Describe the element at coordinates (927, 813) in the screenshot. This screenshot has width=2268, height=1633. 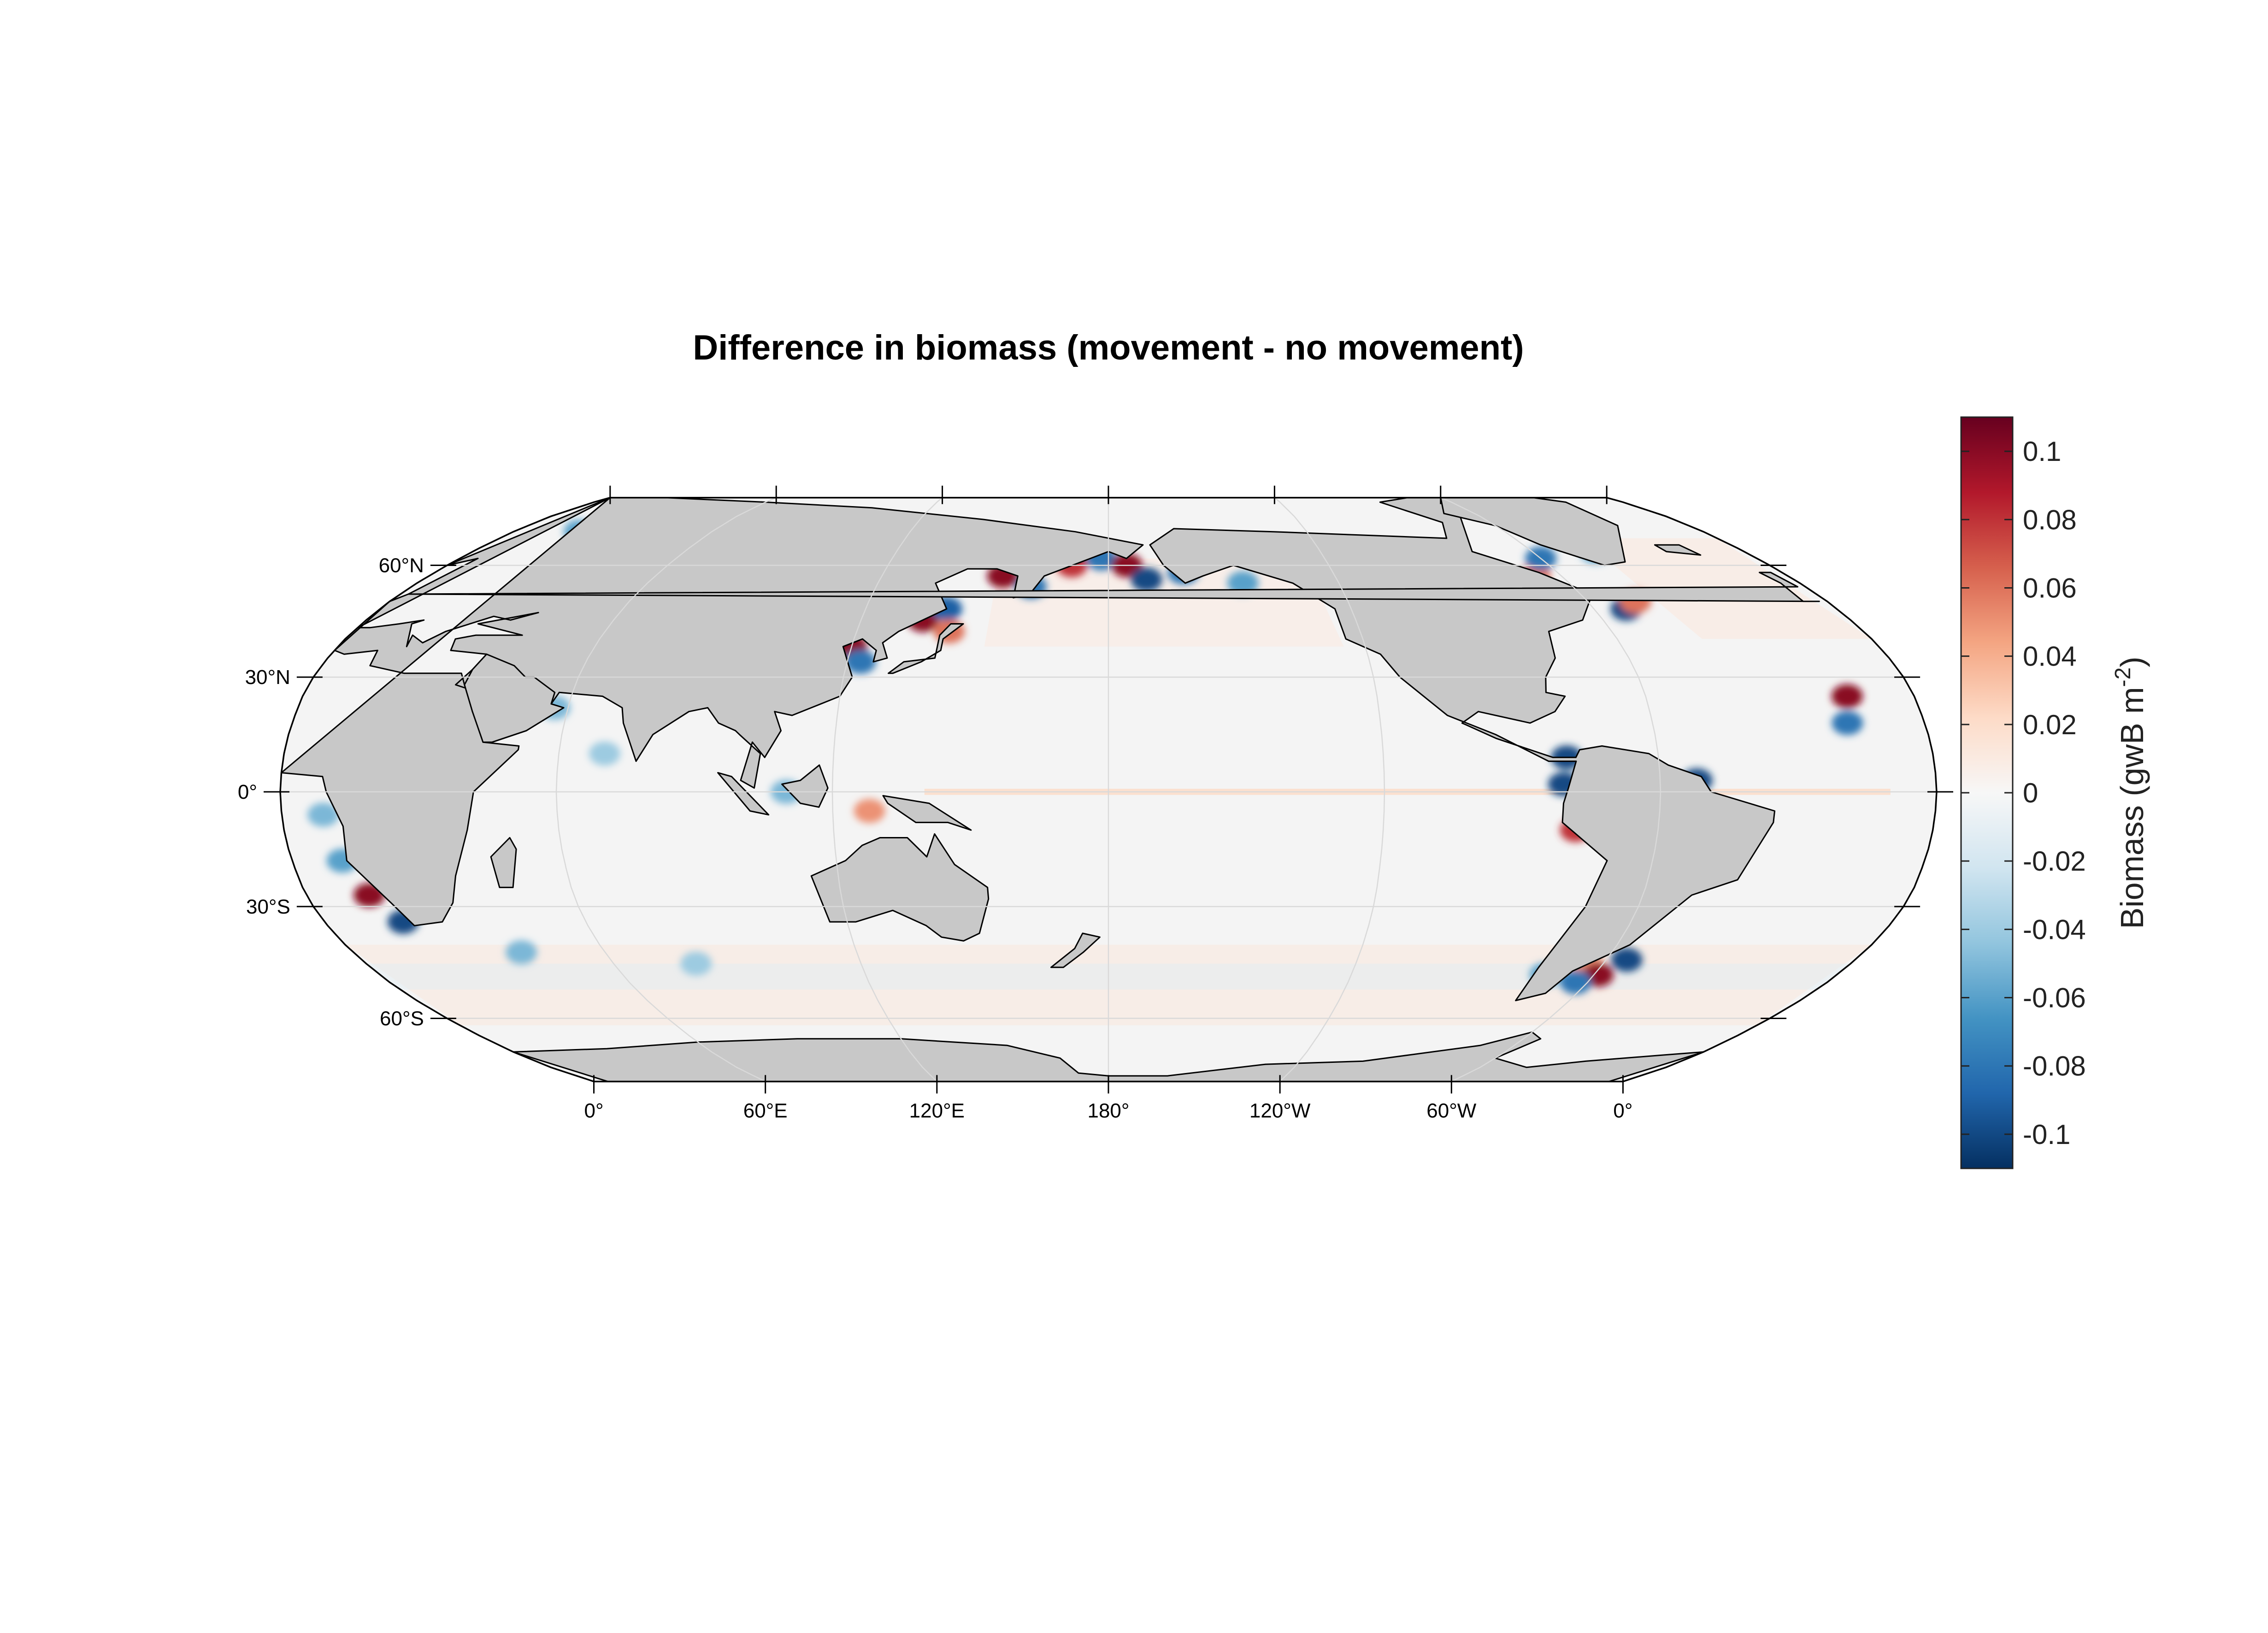
I see `land-new-guinea` at that location.